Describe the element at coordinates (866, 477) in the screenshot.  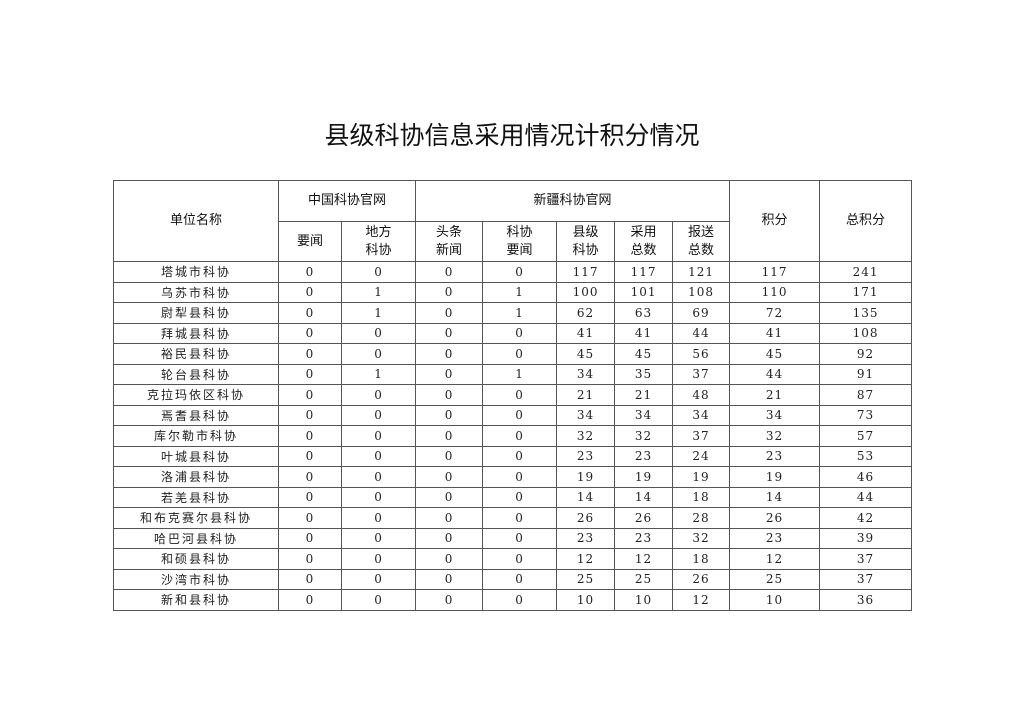
I see `value-cell: 46` at that location.